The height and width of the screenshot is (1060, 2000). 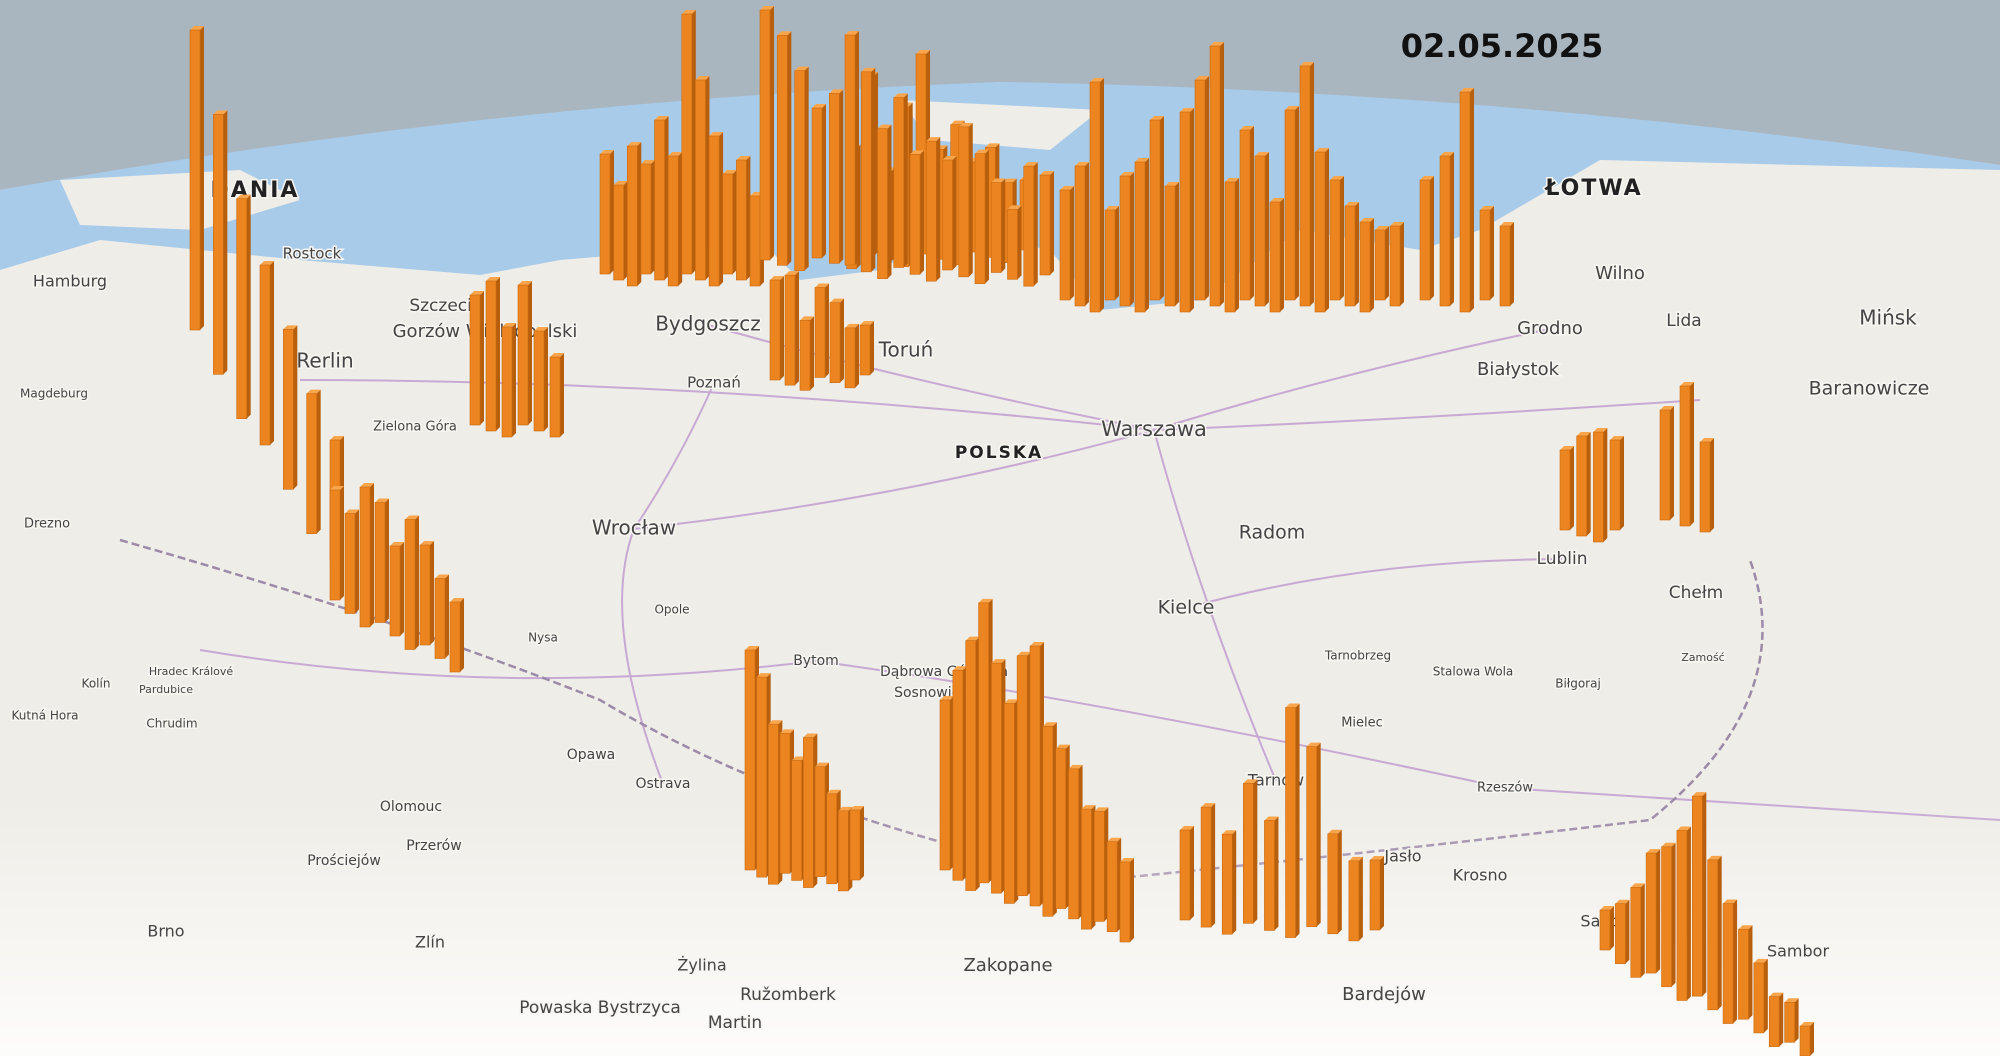 What do you see at coordinates (816, 661) in the screenshot?
I see `place-label: Bytom` at bounding box center [816, 661].